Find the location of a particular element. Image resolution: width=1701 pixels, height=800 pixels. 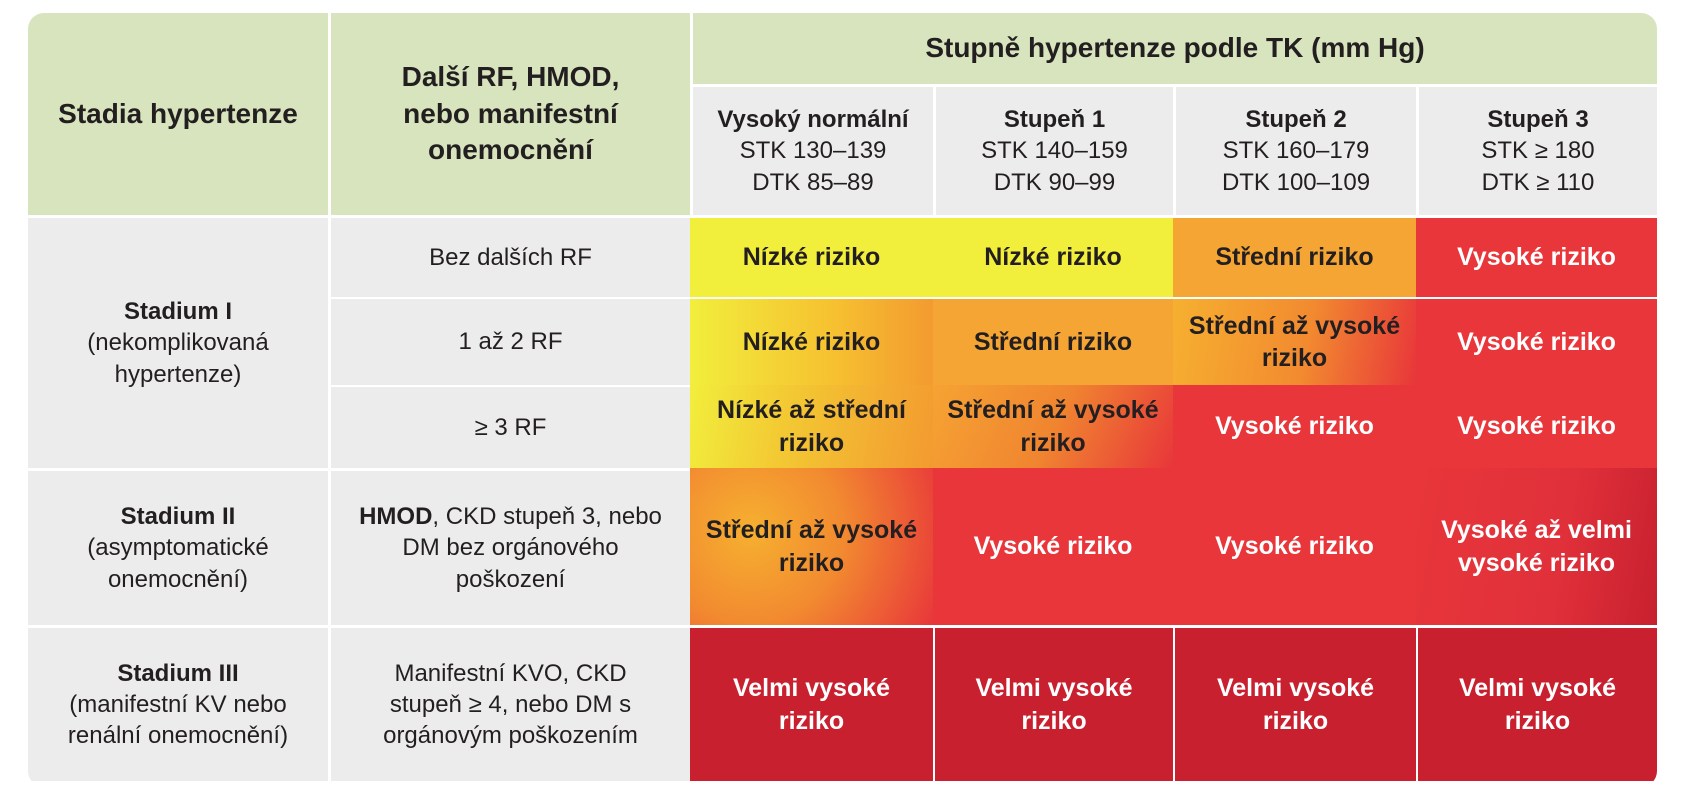

row-label-bold: HMOD is located at coordinates (396, 517).